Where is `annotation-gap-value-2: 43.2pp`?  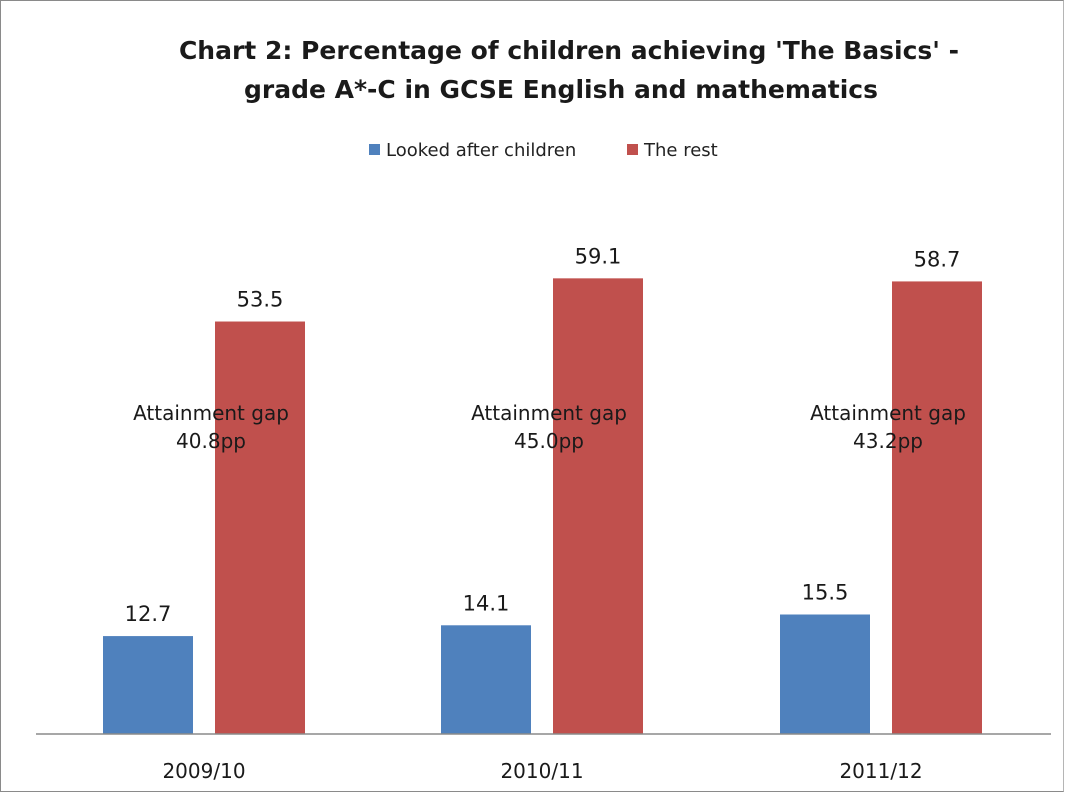 annotation-gap-value-2: 43.2pp is located at coordinates (888, 441).